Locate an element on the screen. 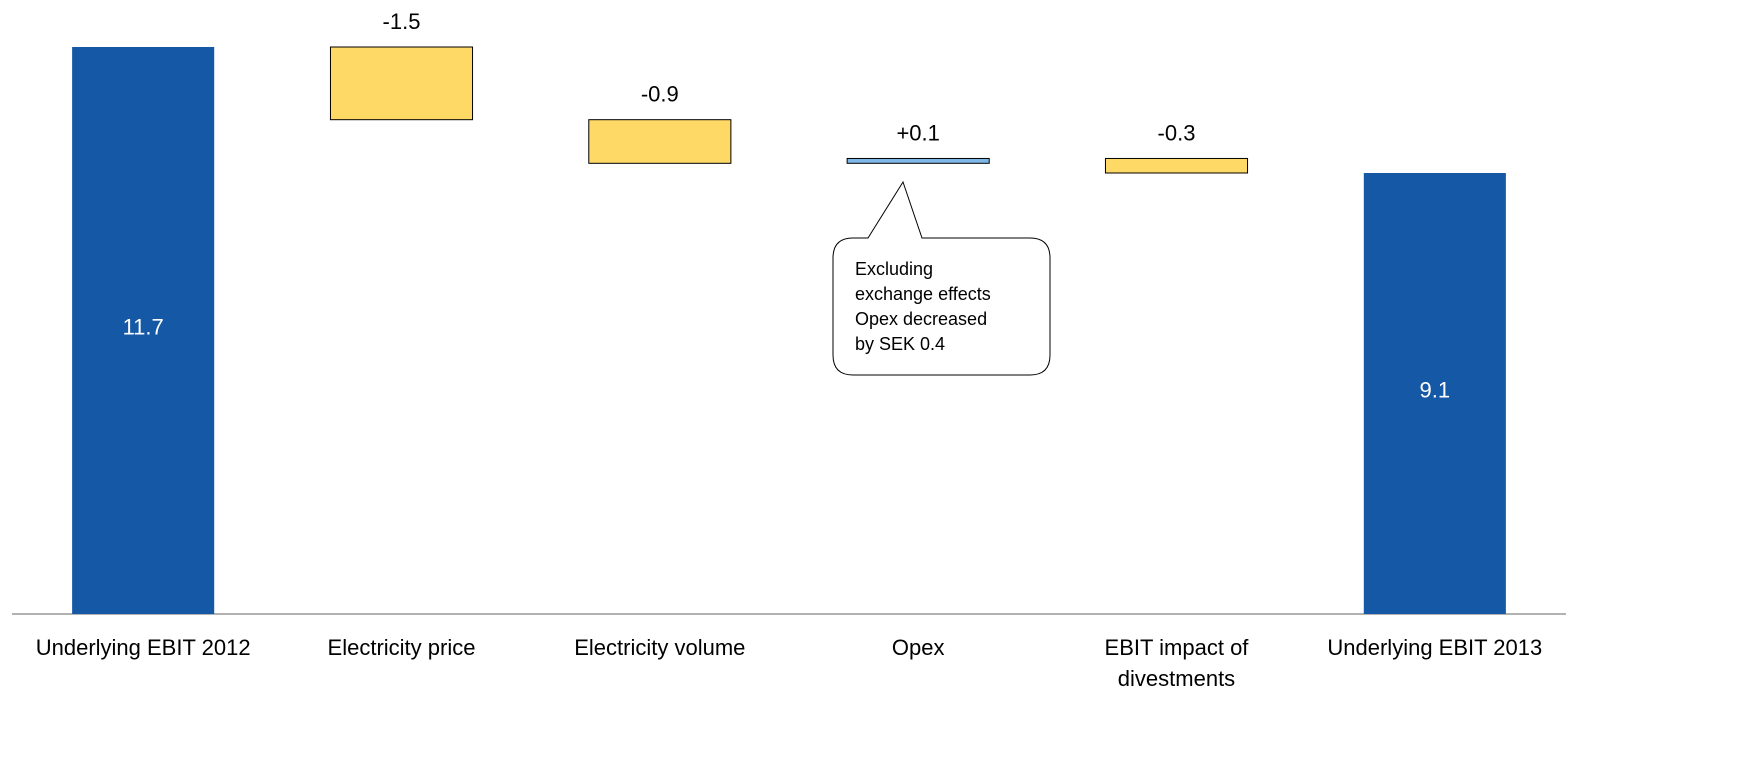 The image size is (1744, 768). callout-text: Opex decreased is located at coordinates (921, 319).